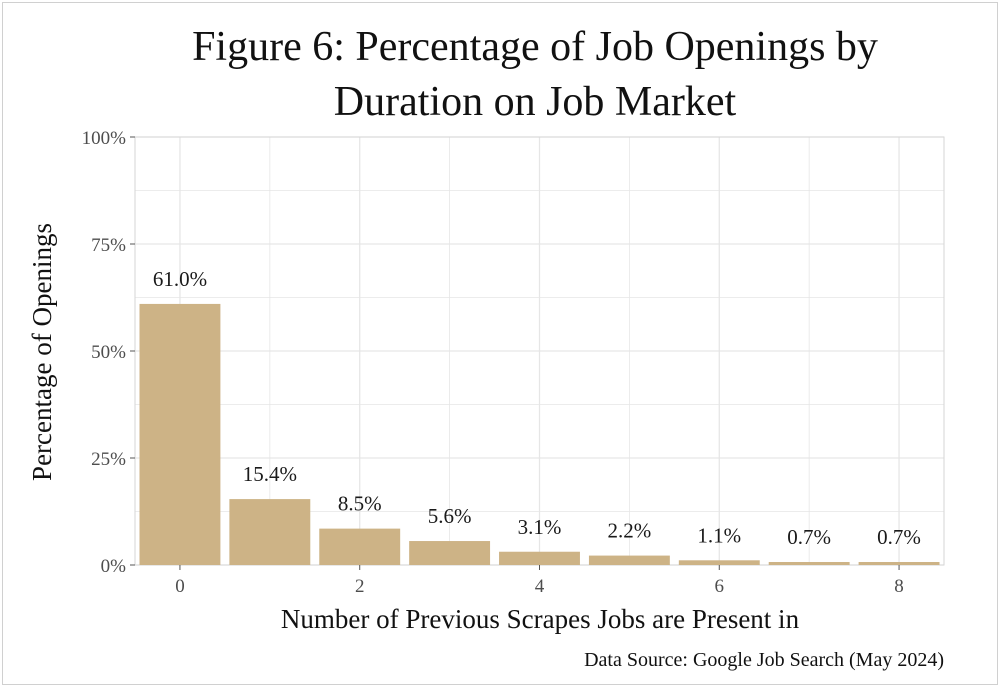 The width and height of the screenshot is (1002, 689). What do you see at coordinates (108, 245) in the screenshot?
I see `y-tick-label: 75%` at bounding box center [108, 245].